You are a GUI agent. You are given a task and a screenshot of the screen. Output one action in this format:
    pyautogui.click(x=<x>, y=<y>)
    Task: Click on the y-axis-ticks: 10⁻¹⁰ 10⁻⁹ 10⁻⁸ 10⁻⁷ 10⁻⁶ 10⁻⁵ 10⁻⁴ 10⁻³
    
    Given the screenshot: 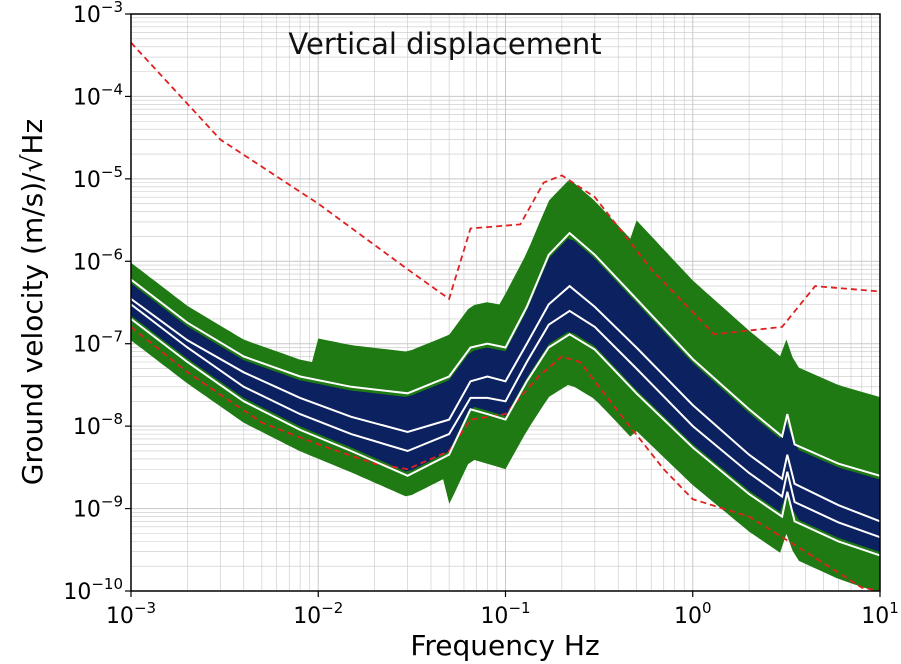 What is the action you would take?
    pyautogui.click(x=97, y=302)
    